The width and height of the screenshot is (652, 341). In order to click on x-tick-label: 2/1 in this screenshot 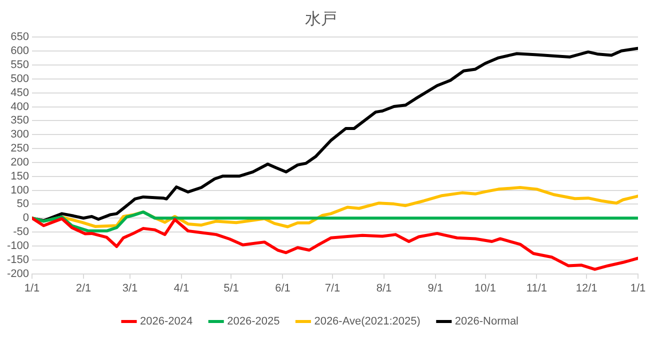, I will do `click(84, 288)`.